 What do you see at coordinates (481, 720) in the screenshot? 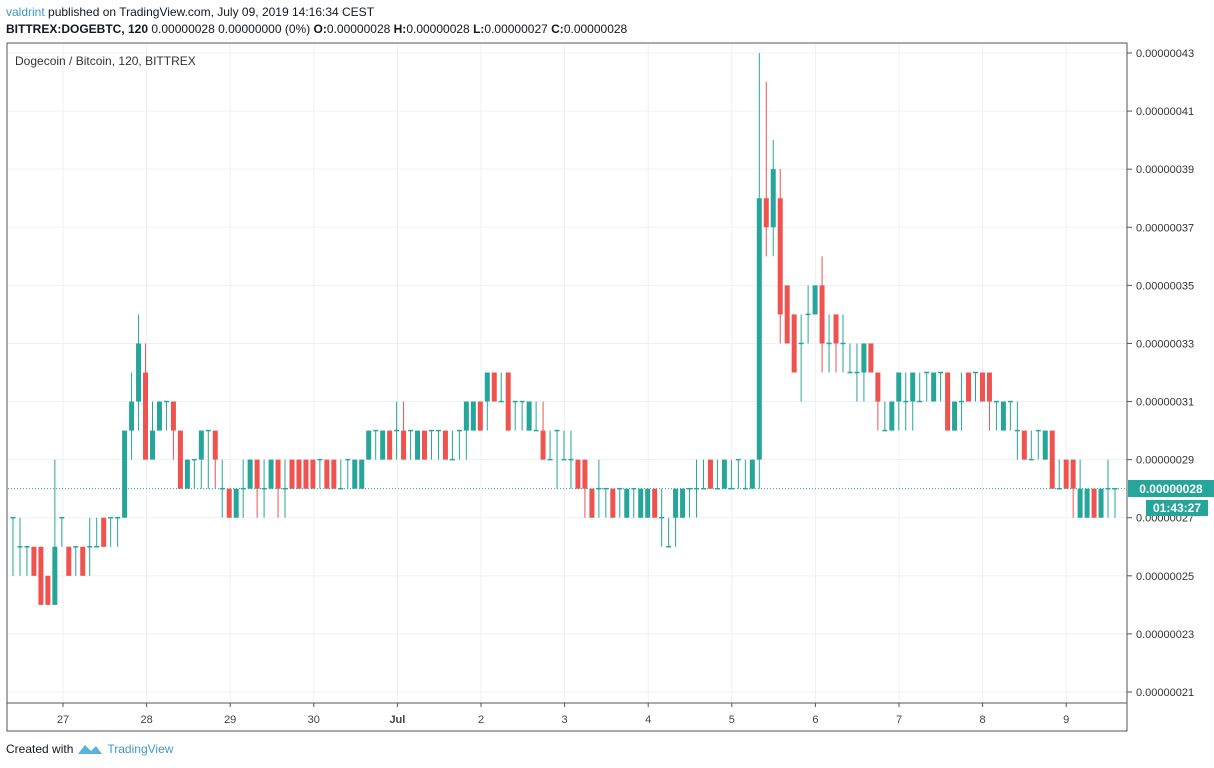
I see `x-tick-label: 2` at bounding box center [481, 720].